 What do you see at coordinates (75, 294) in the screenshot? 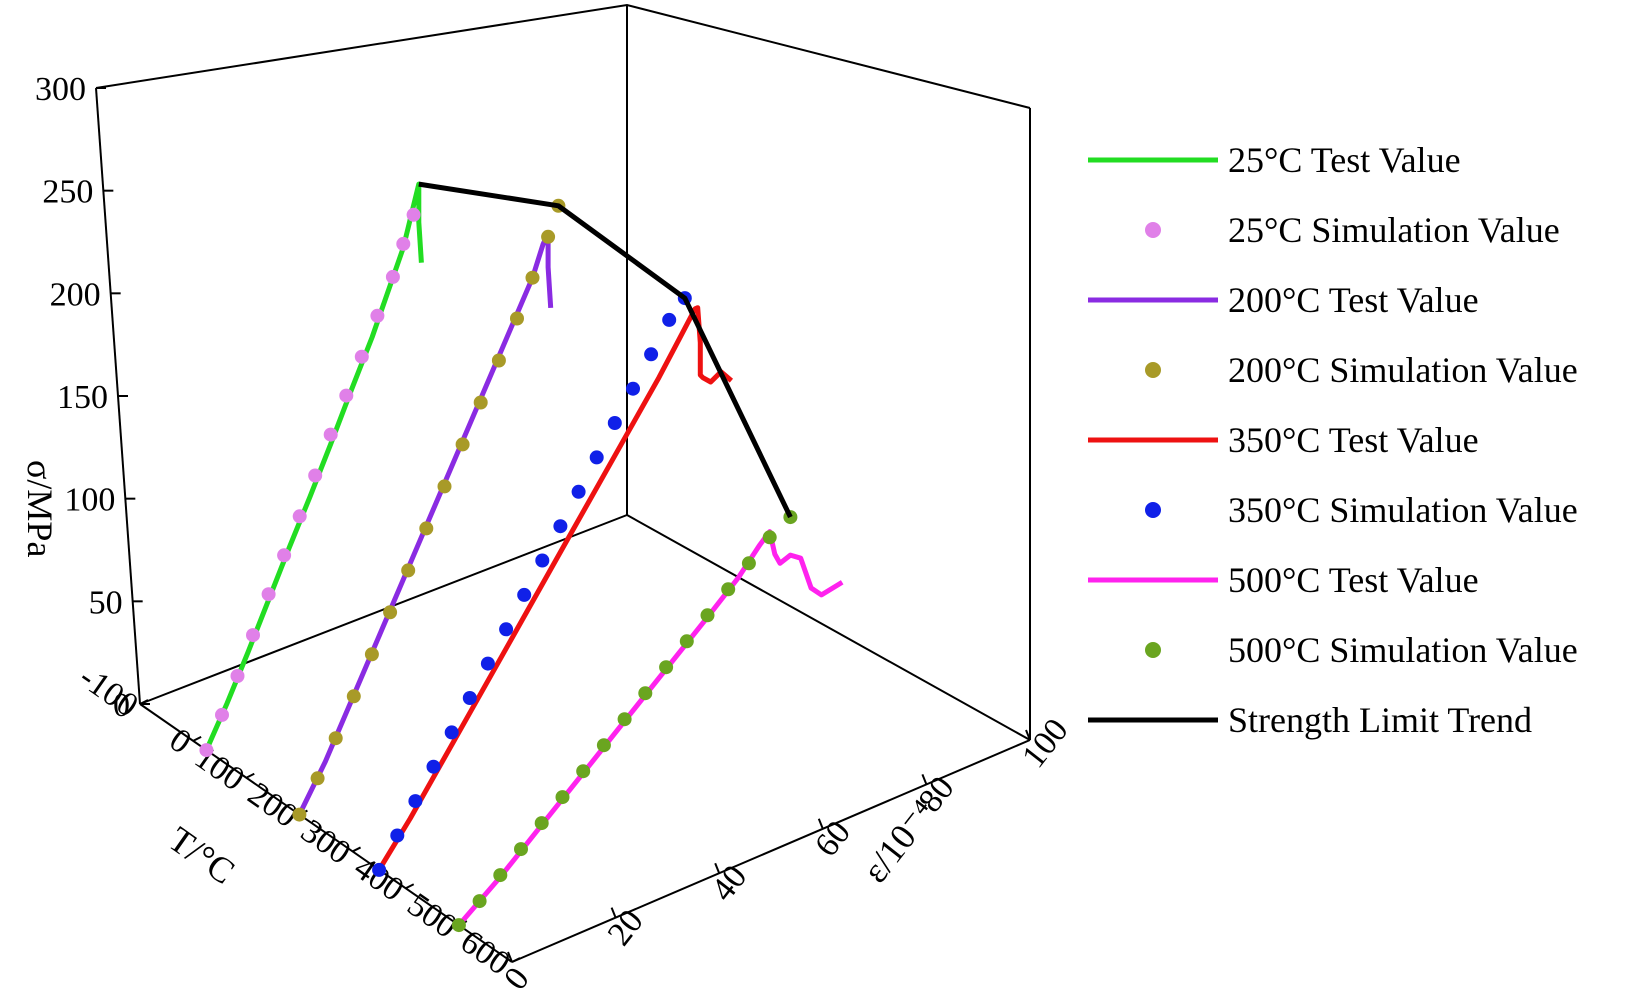
I see `stress-tick-label: 200` at bounding box center [75, 294].